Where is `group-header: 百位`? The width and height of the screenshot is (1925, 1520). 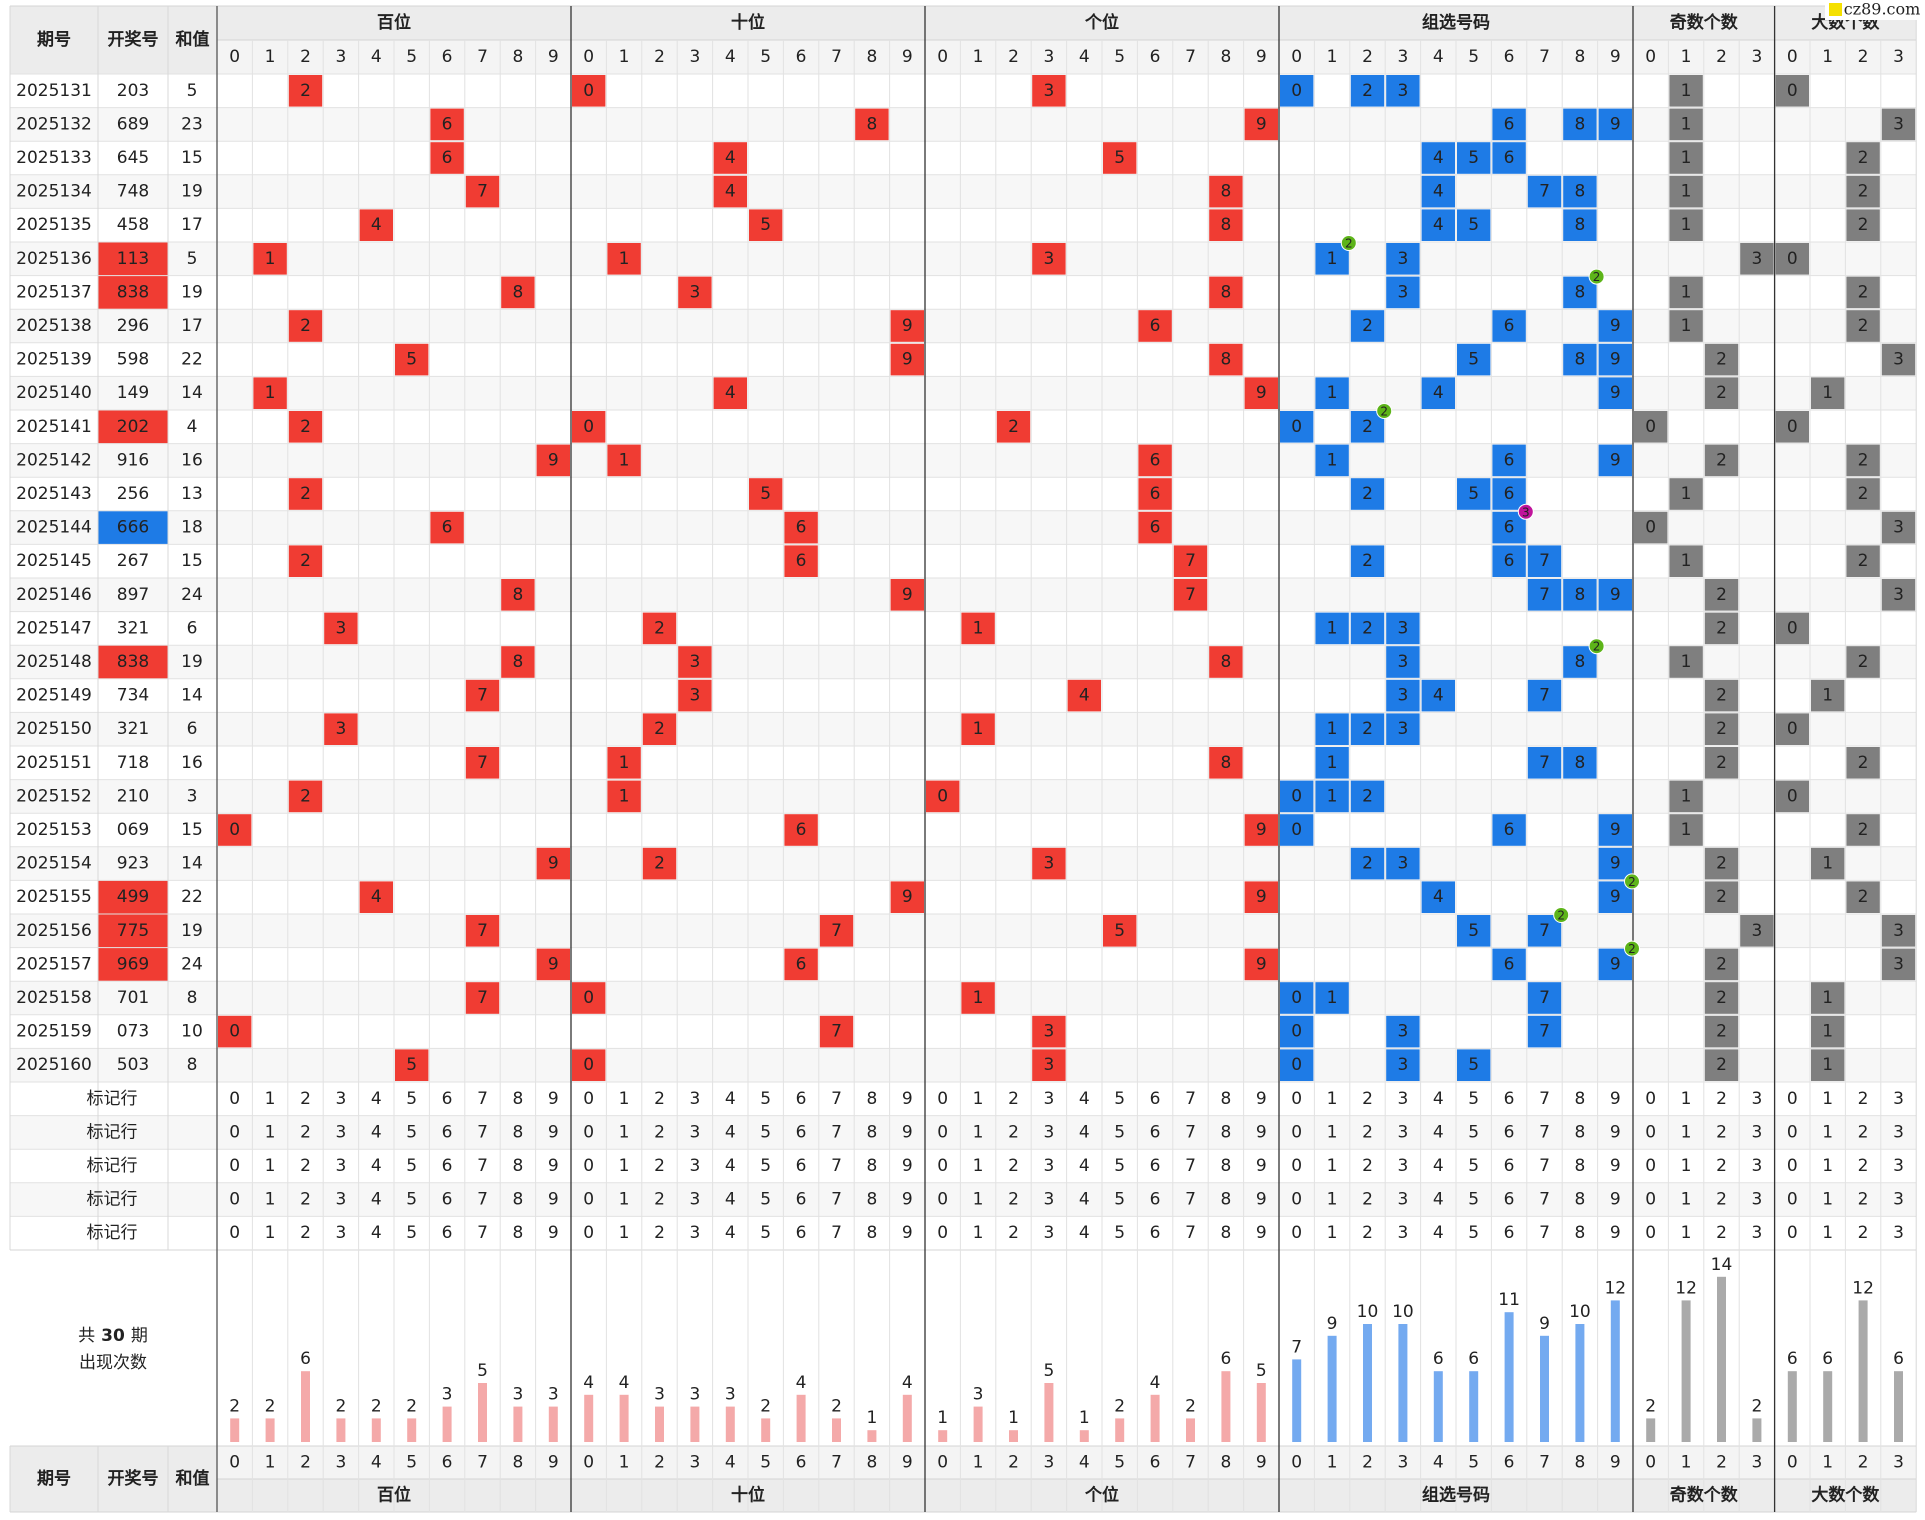 group-header: 百位 is located at coordinates (394, 22).